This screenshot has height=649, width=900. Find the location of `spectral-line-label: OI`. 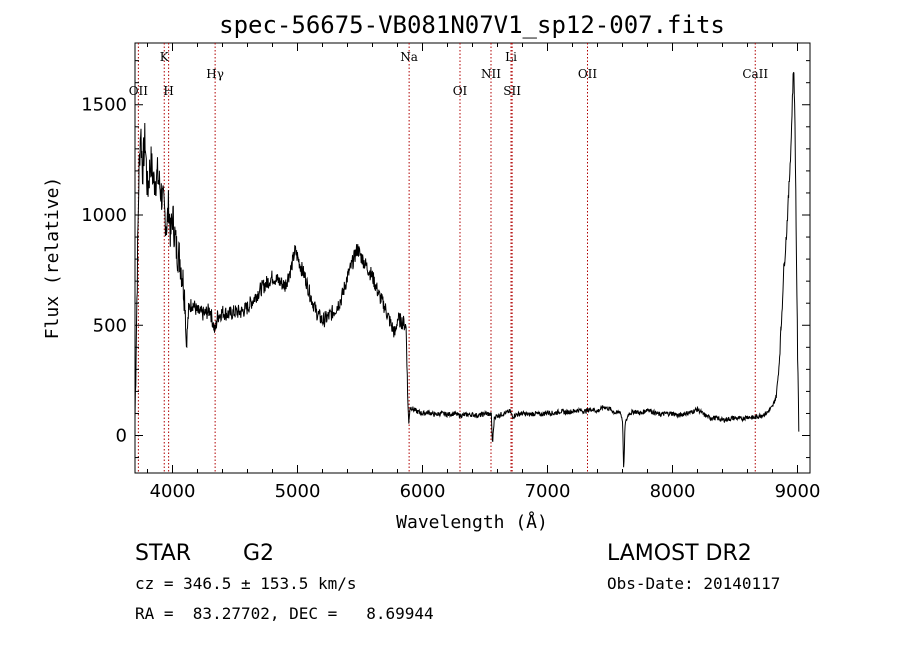

spectral-line-label: OI is located at coordinates (460, 91).